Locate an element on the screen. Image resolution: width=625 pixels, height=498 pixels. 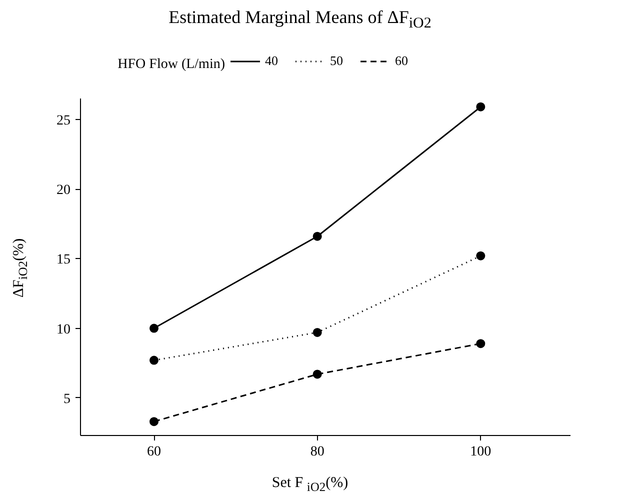
y-tick-label: 20 is located at coordinates (63, 190).